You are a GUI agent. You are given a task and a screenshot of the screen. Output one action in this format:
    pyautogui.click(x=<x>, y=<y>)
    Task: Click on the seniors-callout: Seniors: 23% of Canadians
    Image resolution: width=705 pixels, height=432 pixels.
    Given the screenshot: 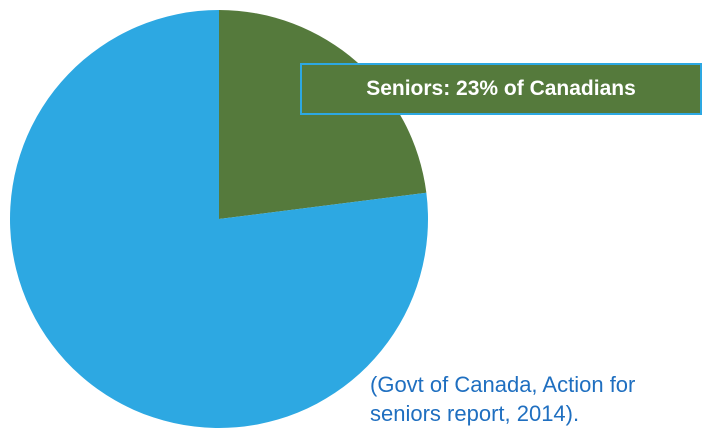 What is the action you would take?
    pyautogui.click(x=501, y=89)
    